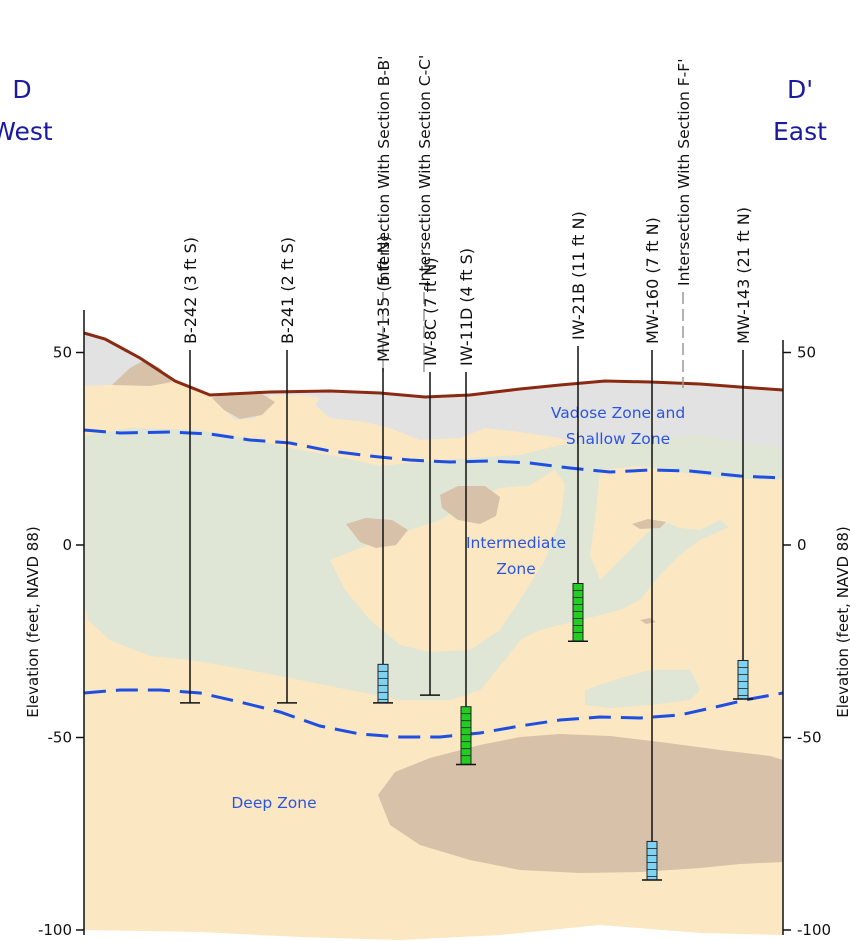 The height and width of the screenshot is (941, 850). I want to click on intersection-b-b: Intersection With Section B-B', so click(384, 214).